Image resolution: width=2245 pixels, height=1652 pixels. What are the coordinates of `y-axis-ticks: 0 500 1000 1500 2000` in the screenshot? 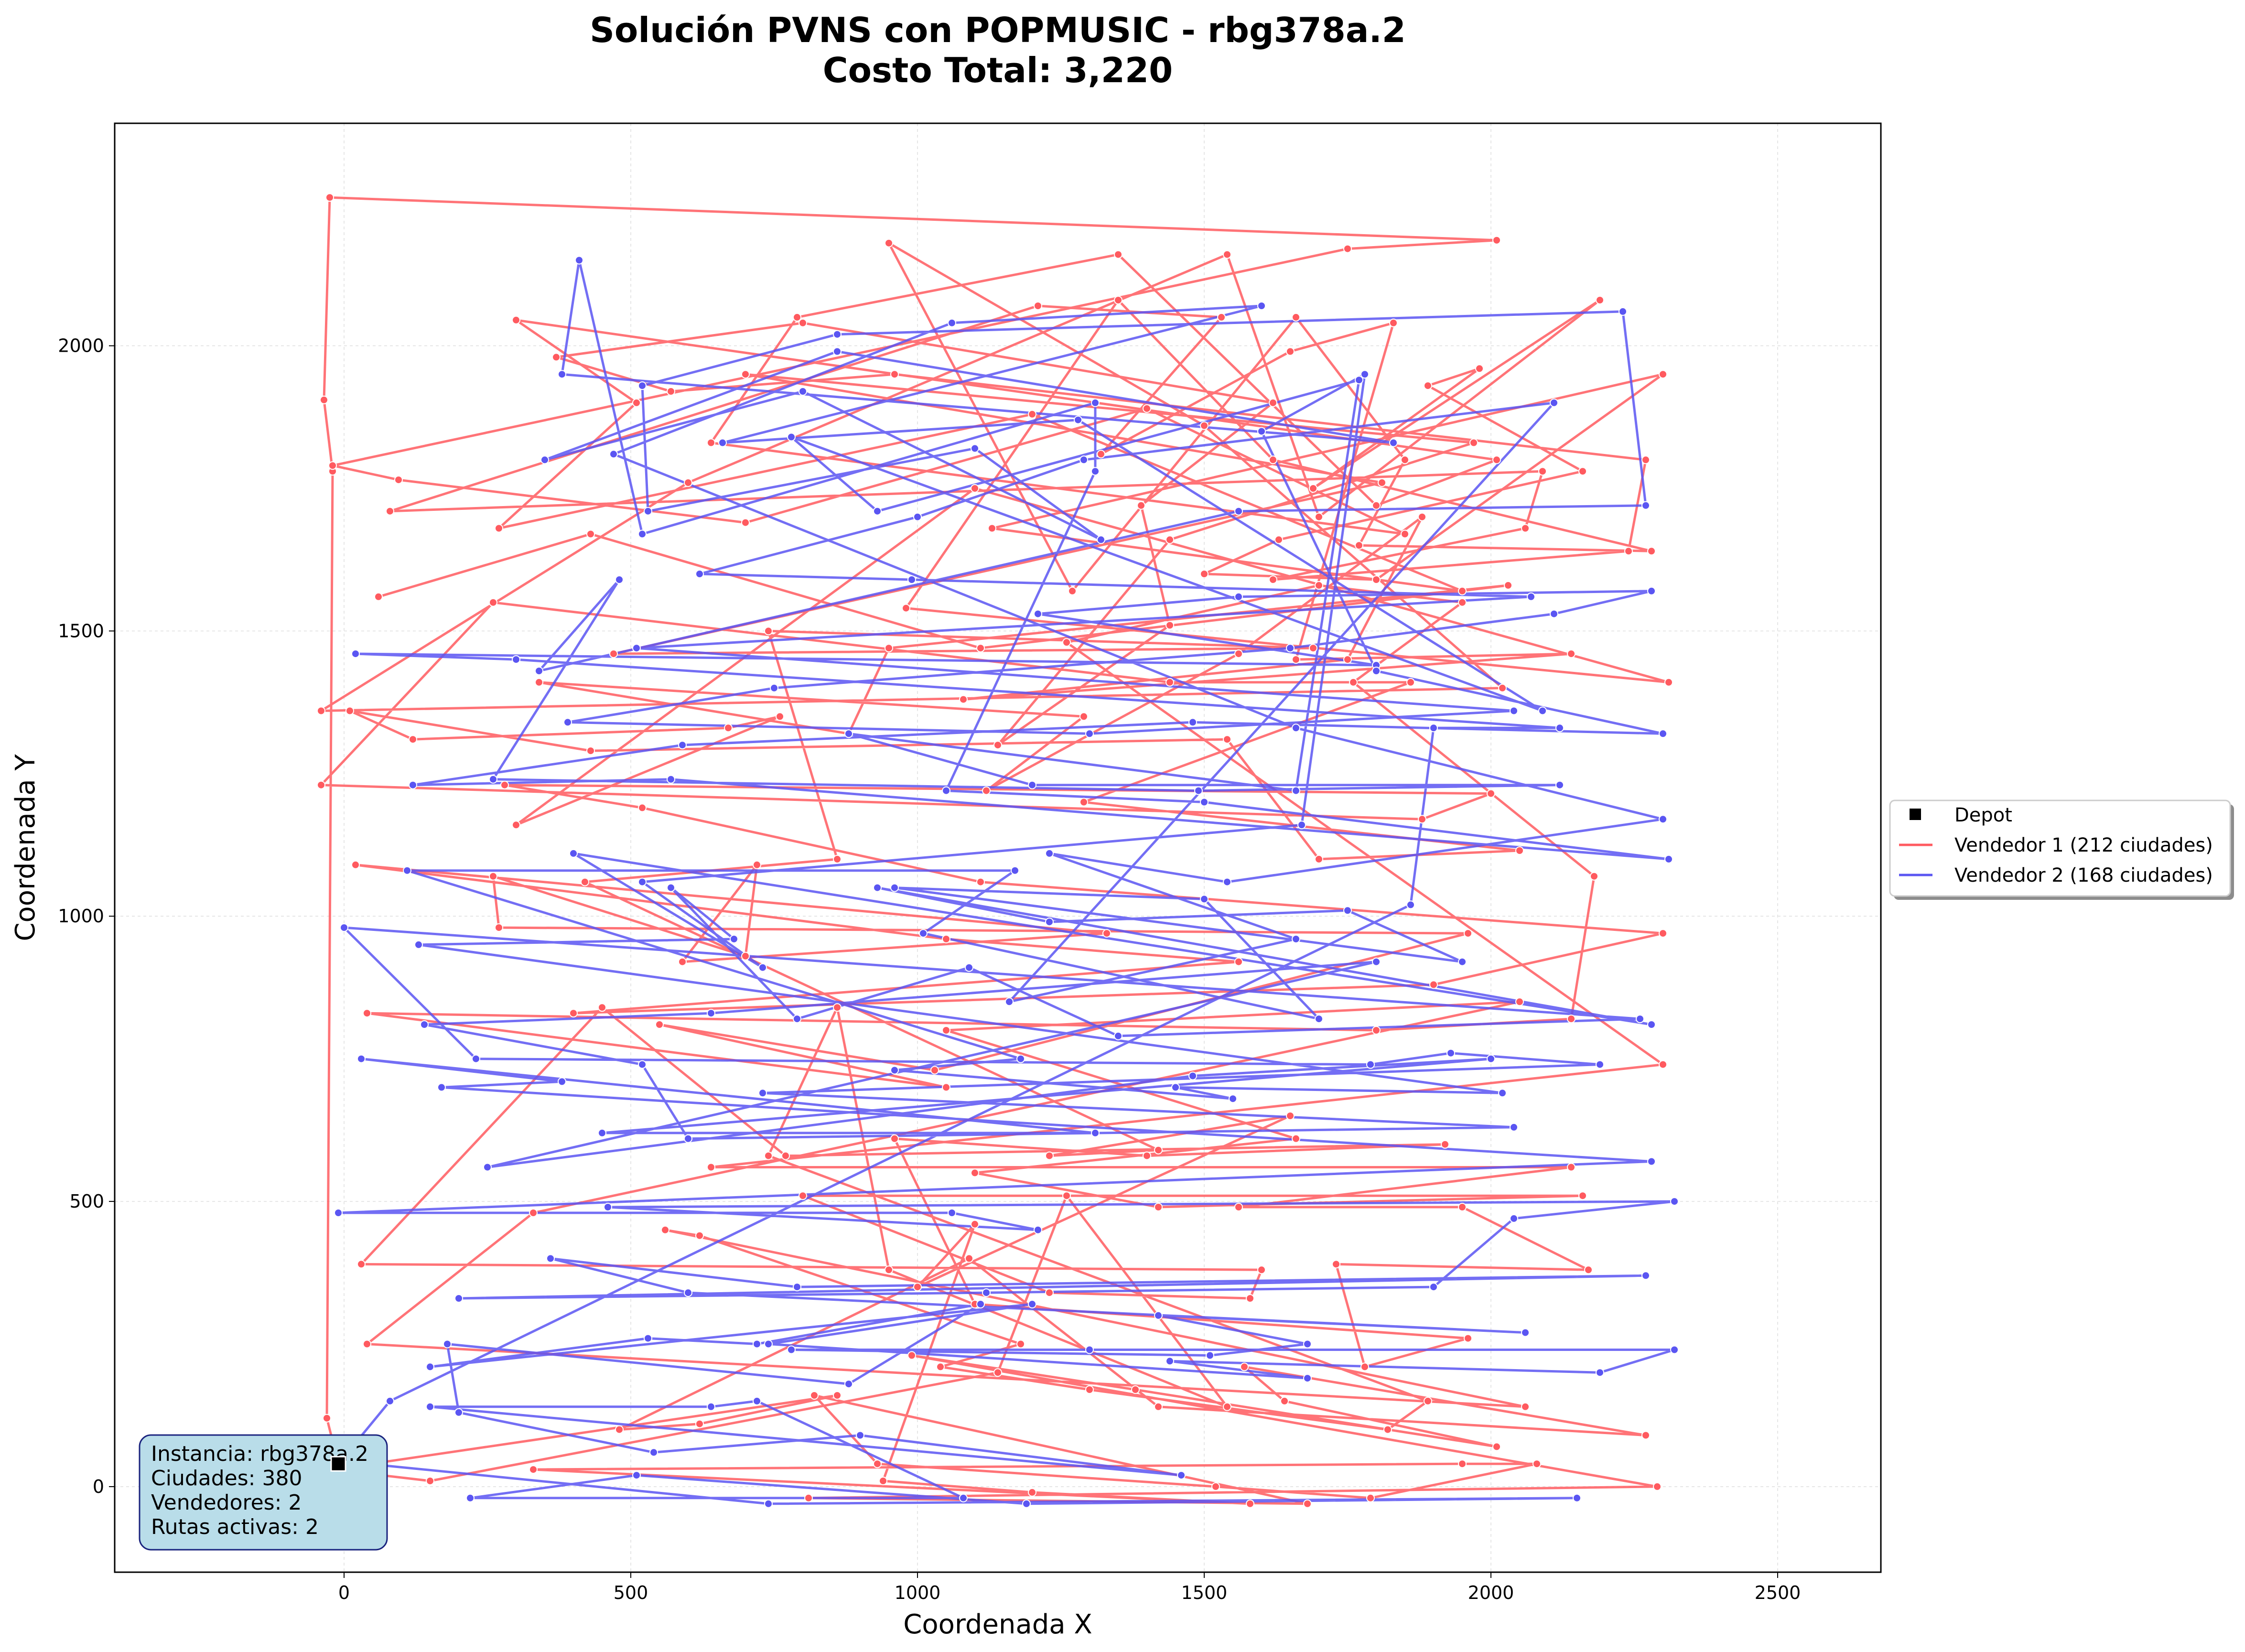 It's located at (86, 916).